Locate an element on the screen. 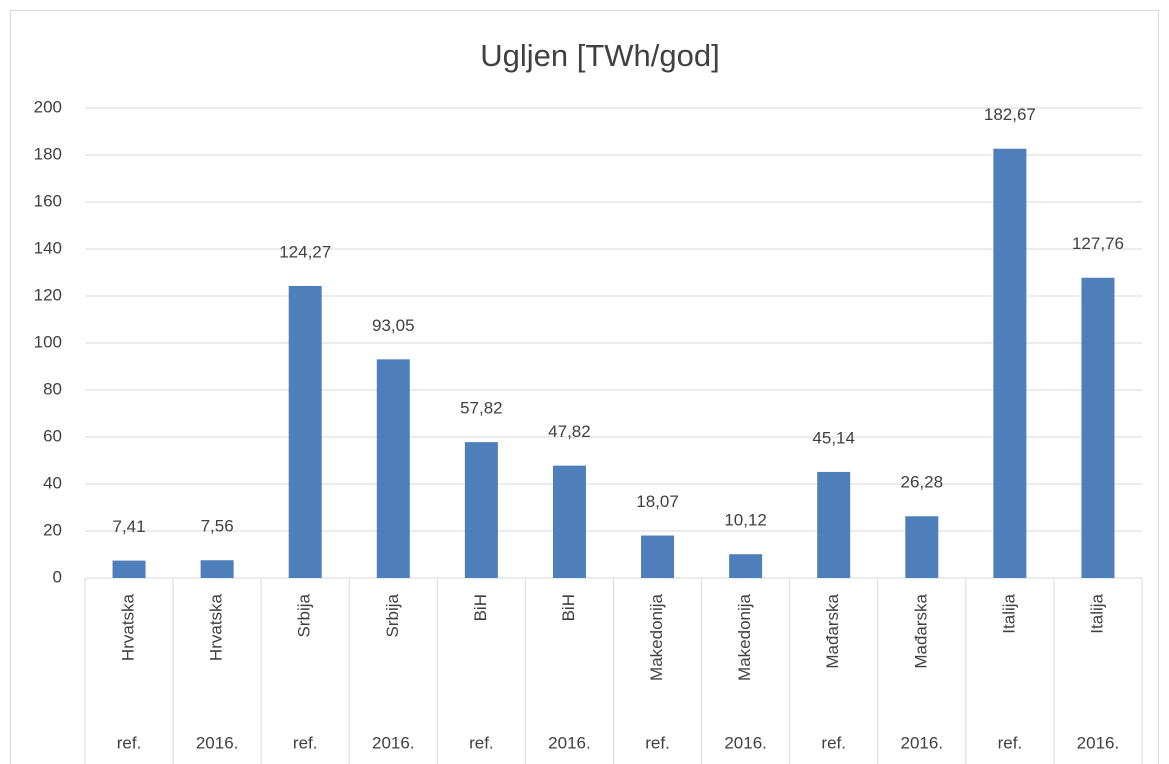 The height and width of the screenshot is (764, 1169). data-label: 93,05 is located at coordinates (393, 325).